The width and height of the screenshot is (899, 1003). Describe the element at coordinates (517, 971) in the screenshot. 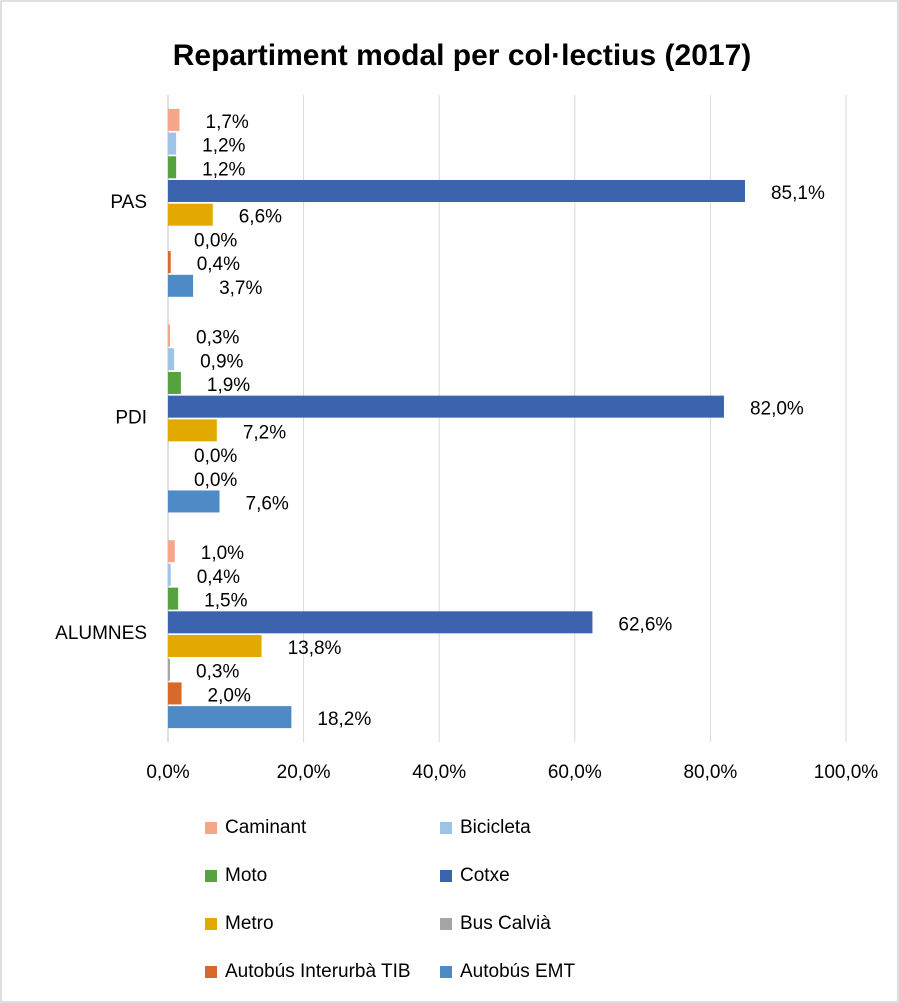

I see `legend-label: Autobús EMT` at that location.